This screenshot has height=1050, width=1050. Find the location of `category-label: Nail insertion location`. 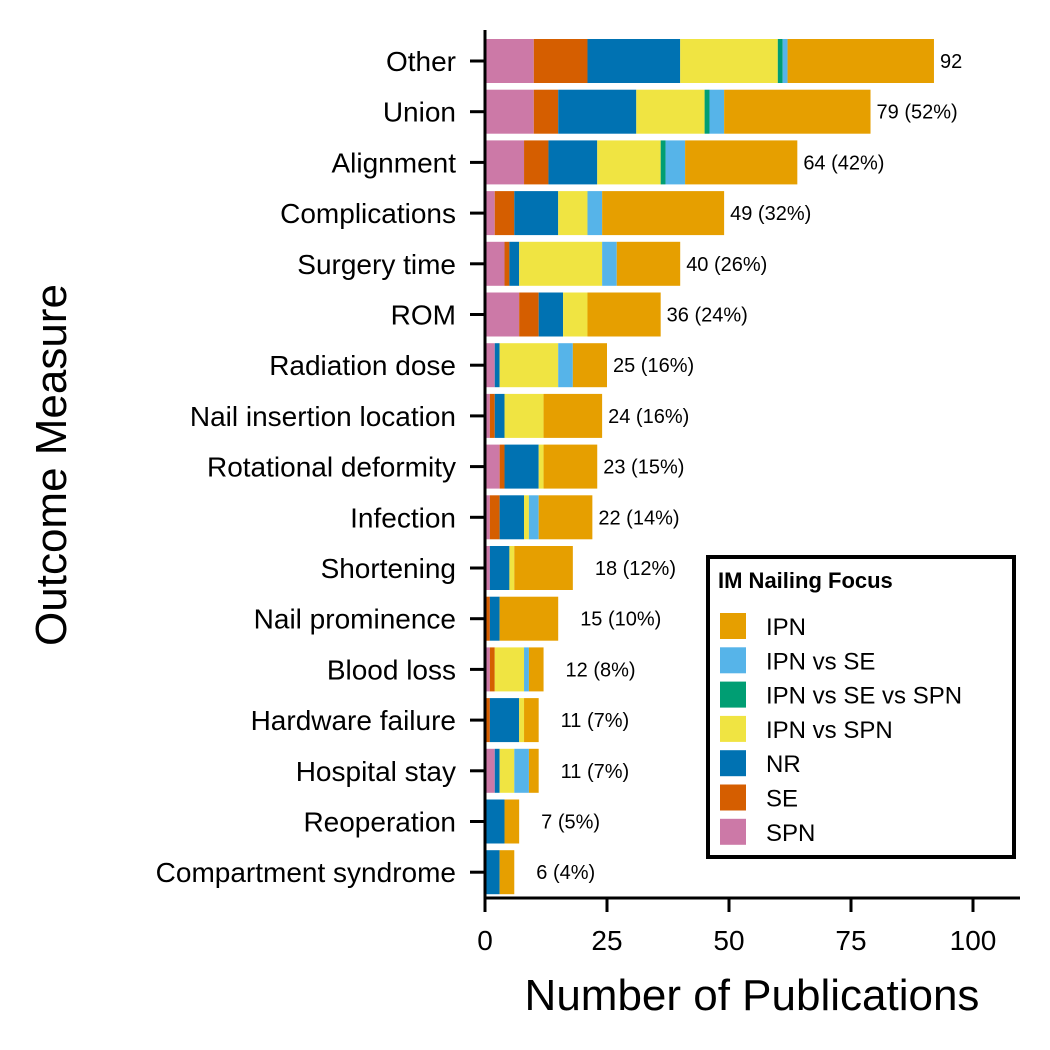

category-label: Nail insertion location is located at coordinates (323, 416).